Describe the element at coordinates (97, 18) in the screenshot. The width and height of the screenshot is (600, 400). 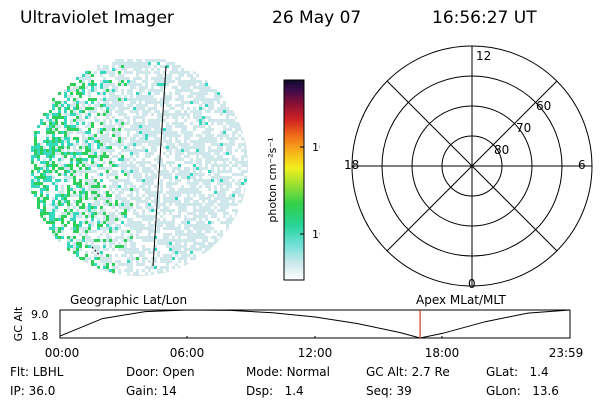
I see `instrument-title: Ultraviolet Imager` at that location.